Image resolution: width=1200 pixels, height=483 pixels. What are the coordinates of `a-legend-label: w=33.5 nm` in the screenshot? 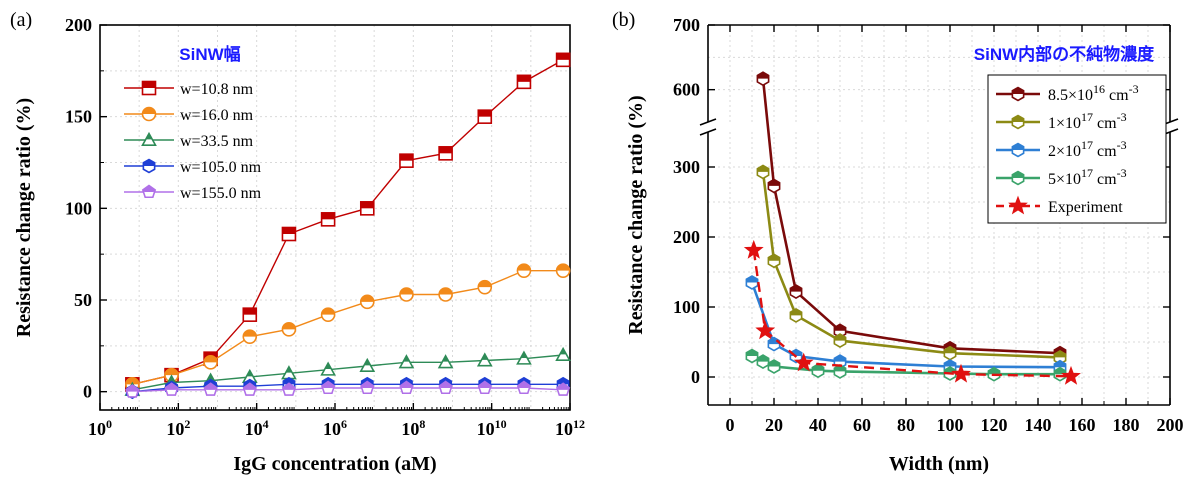 It's located at (217, 141).